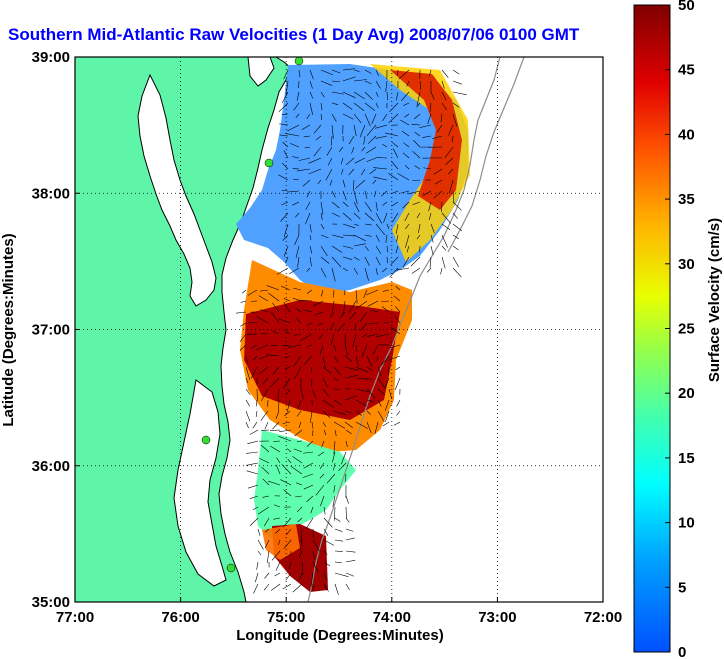 This screenshot has width=724, height=659. What do you see at coordinates (486, 155) in the screenshot?
I see `isobath-deep` at bounding box center [486, 155].